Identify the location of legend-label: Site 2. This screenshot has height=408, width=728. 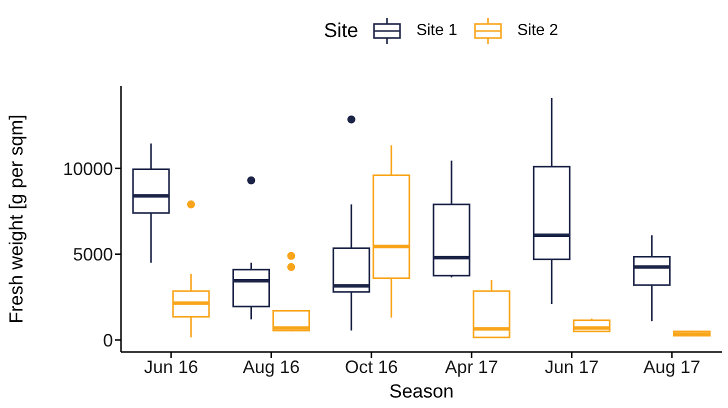
(537, 31).